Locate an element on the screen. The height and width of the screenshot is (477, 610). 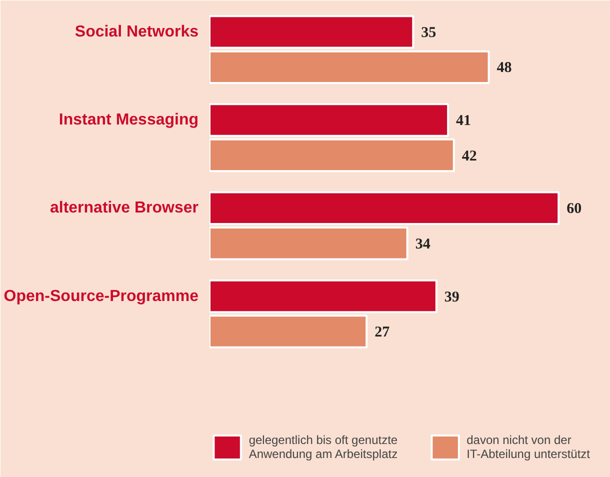
y-tick-label: Social Networks is located at coordinates (136, 31).